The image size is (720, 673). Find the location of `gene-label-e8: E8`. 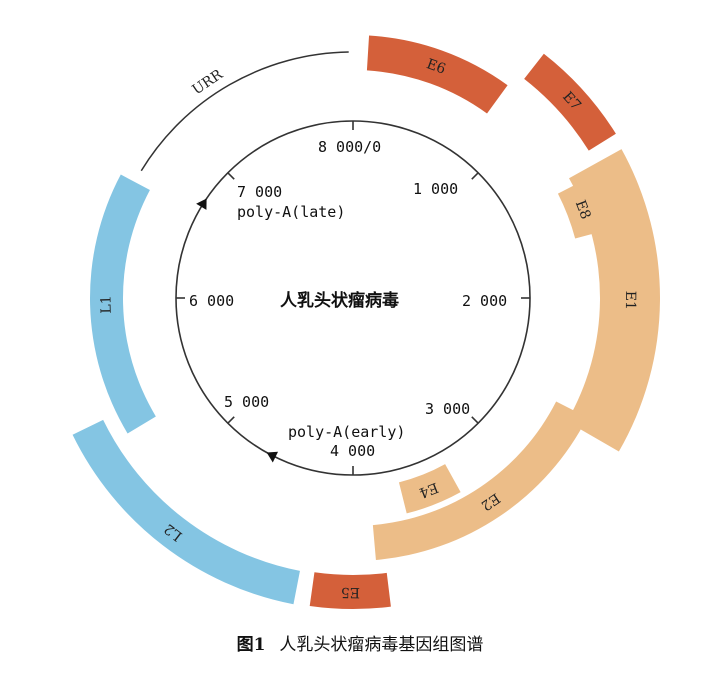

gene-label-e8: E8 is located at coordinates (583, 210).